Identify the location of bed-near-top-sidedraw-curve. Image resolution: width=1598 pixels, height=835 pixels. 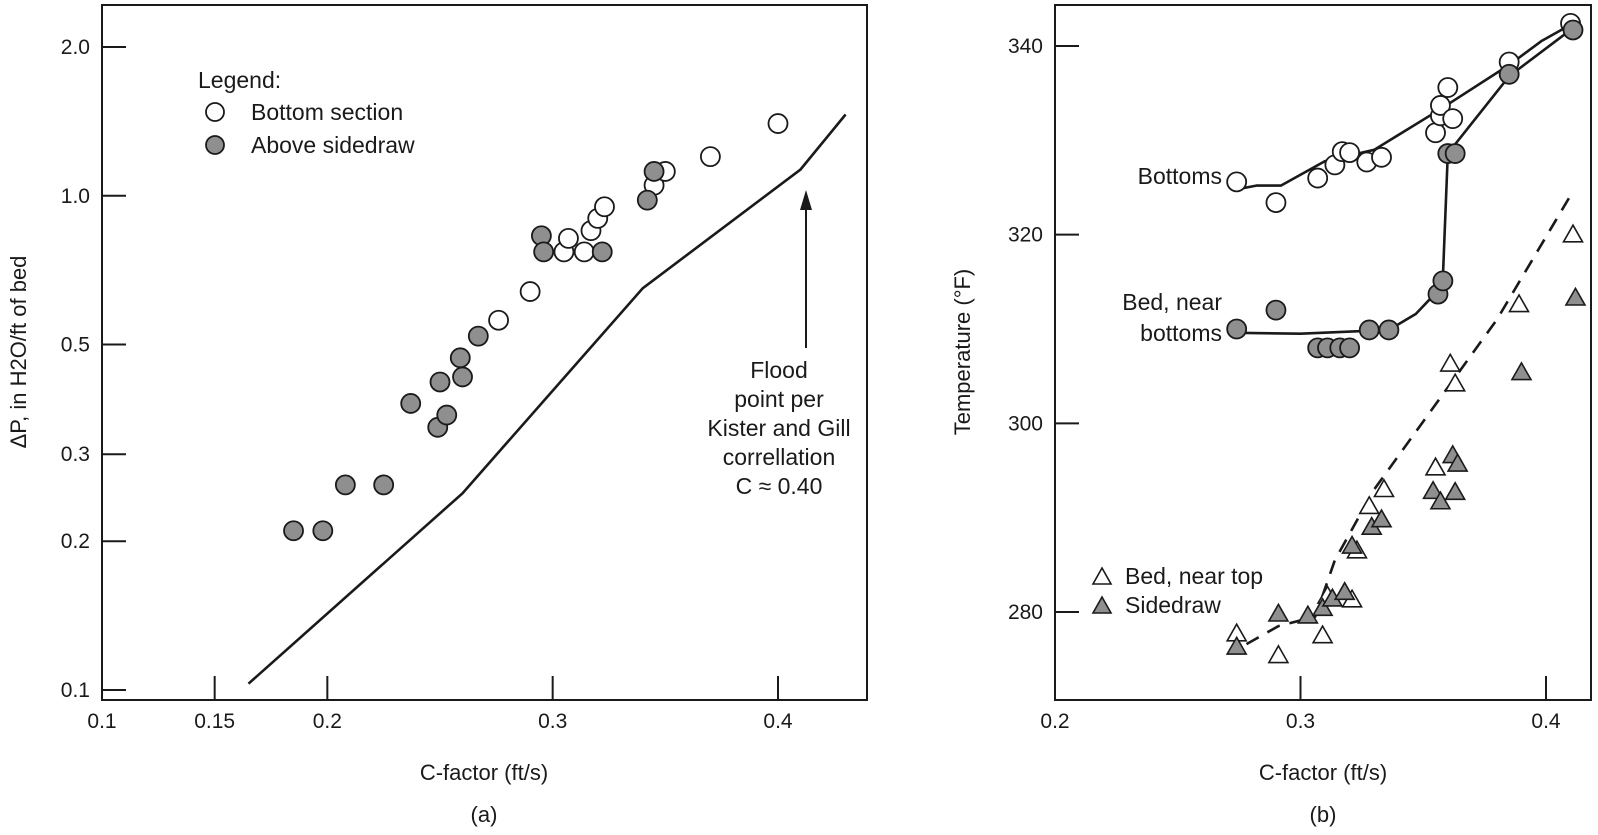
(1410, 418).